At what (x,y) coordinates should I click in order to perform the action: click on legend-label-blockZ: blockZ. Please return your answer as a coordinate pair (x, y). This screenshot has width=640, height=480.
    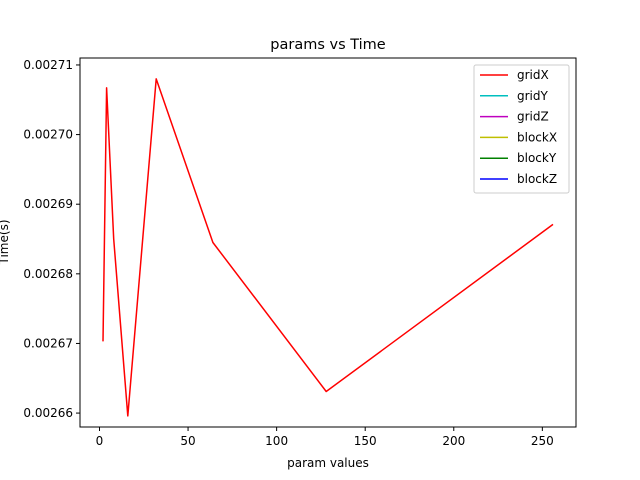
    Looking at the image, I should click on (537, 179).